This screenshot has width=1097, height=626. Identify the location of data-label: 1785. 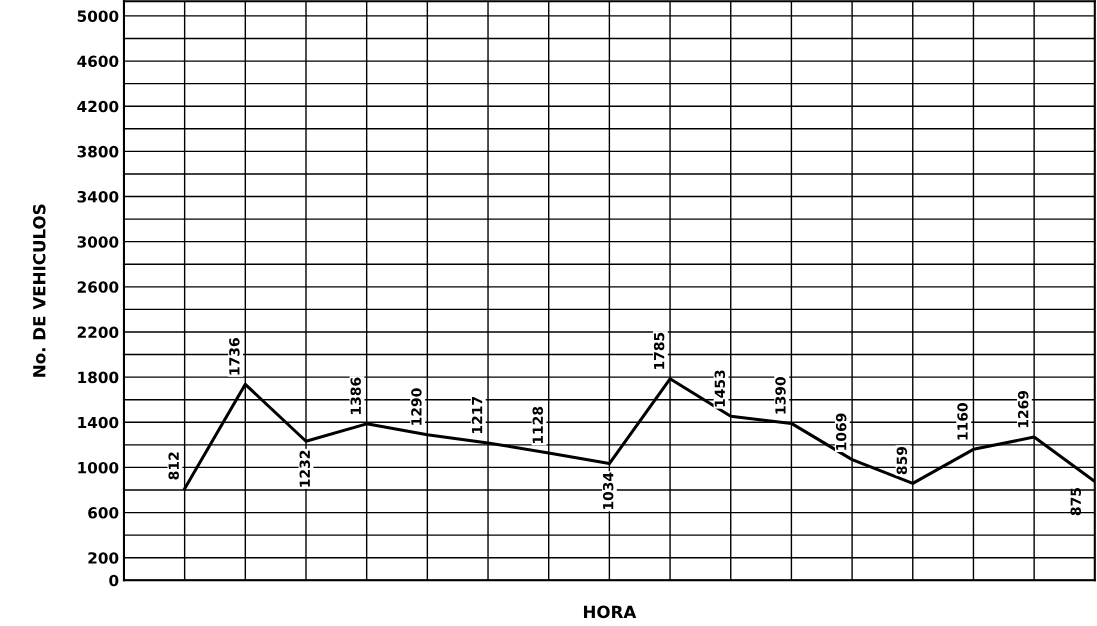
(659, 350).